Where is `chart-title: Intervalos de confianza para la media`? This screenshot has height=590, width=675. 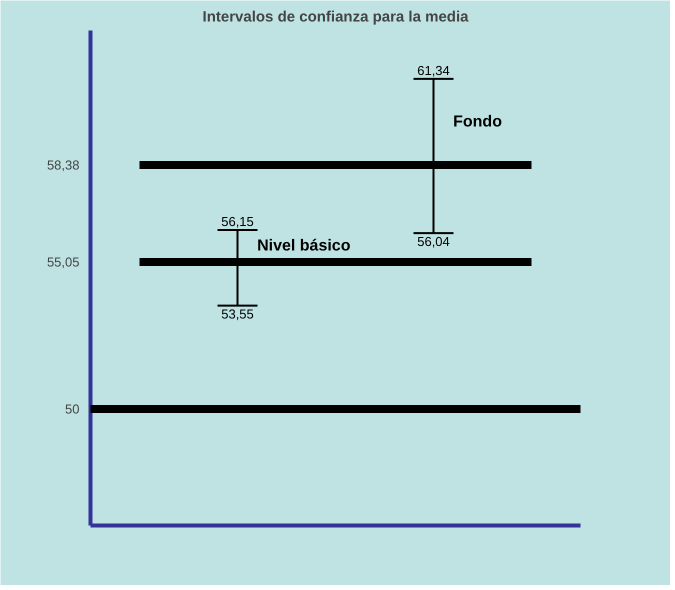
chart-title: Intervalos de confianza para la media is located at coordinates (336, 17).